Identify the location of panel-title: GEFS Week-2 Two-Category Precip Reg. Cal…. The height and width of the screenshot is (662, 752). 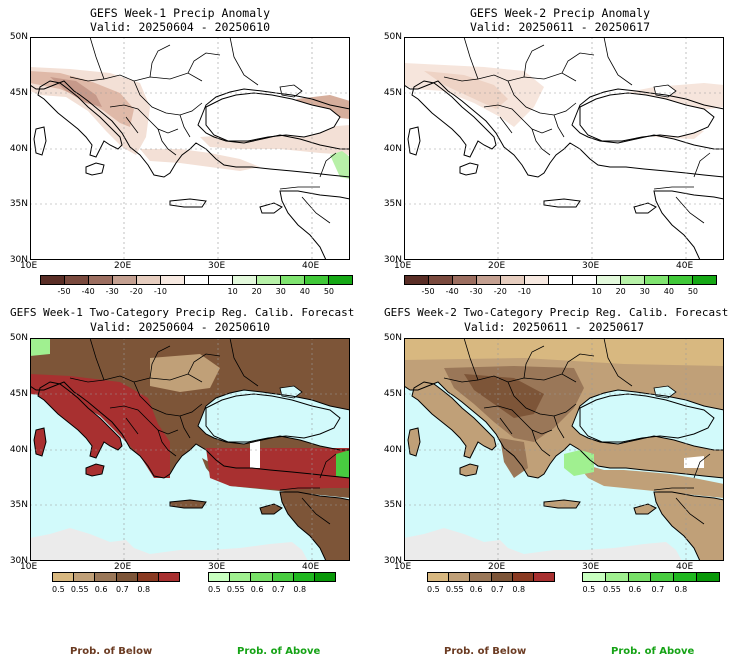
(556, 312).